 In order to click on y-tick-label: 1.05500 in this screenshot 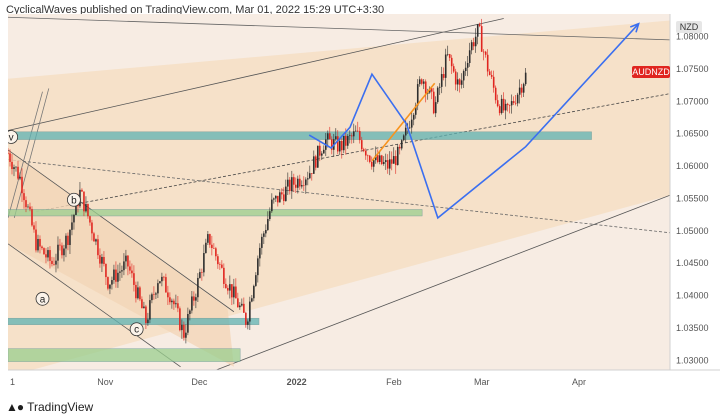, I will do `click(692, 198)`.